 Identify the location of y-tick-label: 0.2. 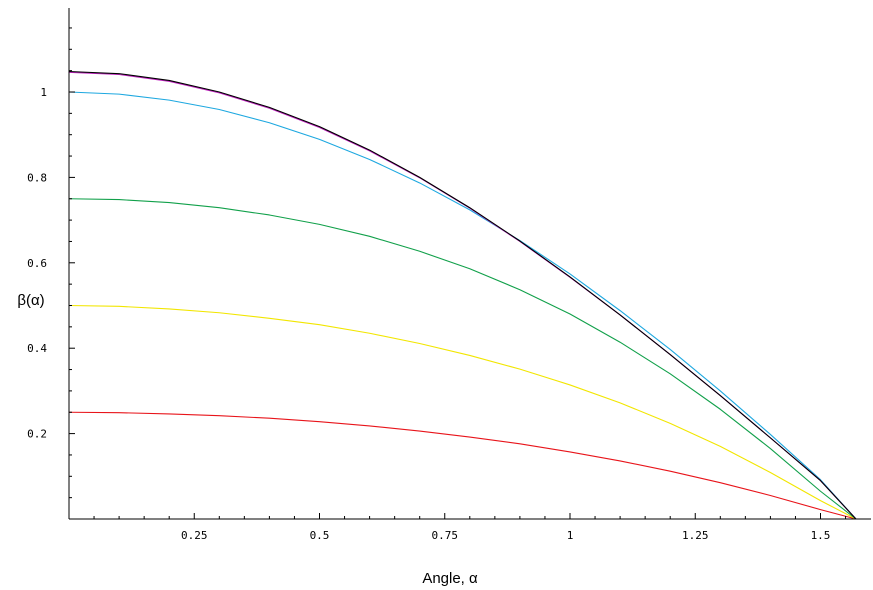
(37, 434).